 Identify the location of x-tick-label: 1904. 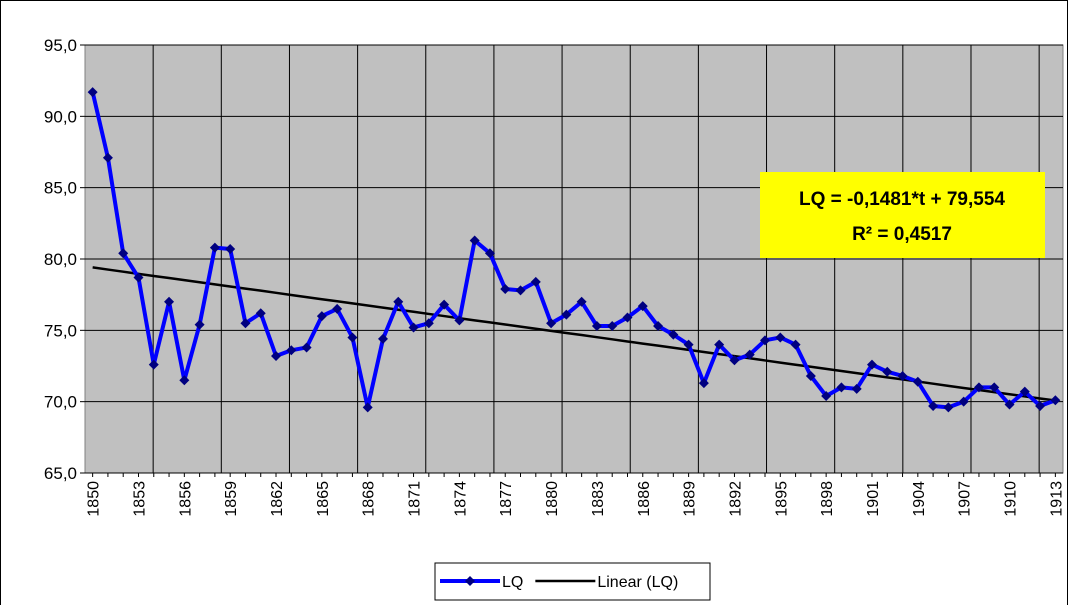
(919, 499).